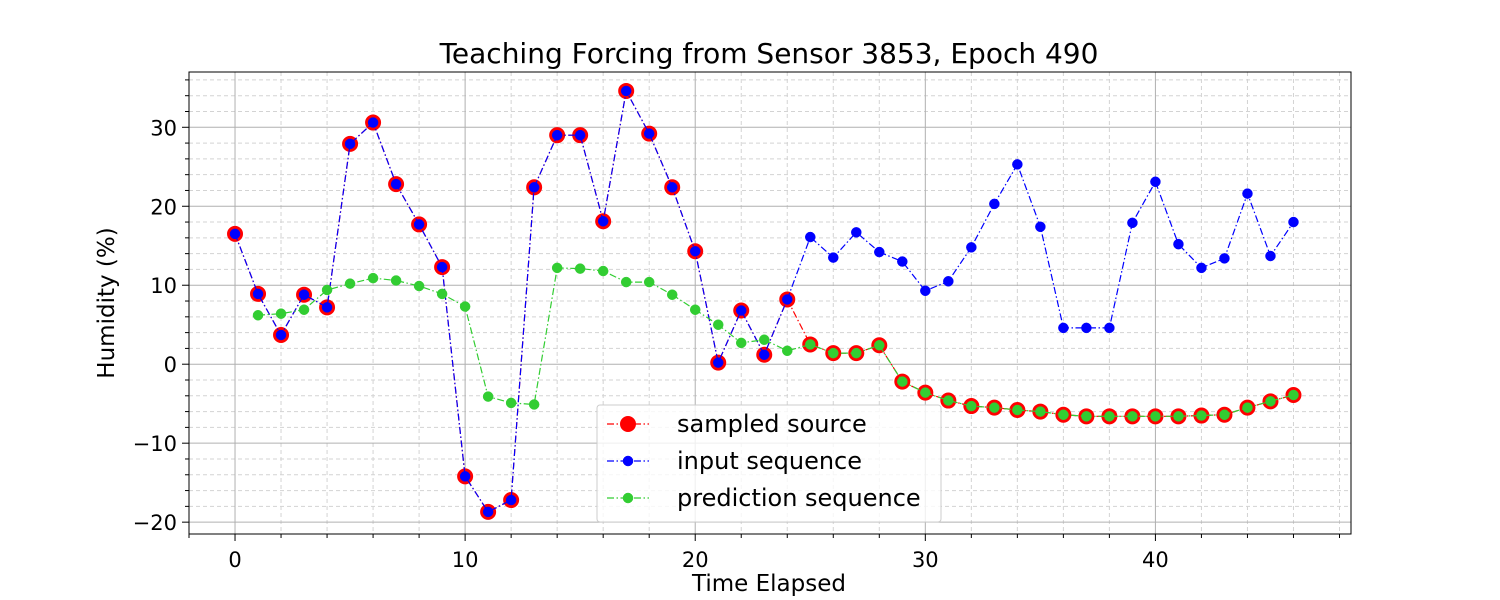 This screenshot has height=600, width=1500. I want to click on y-tick-label: 30, so click(163, 128).